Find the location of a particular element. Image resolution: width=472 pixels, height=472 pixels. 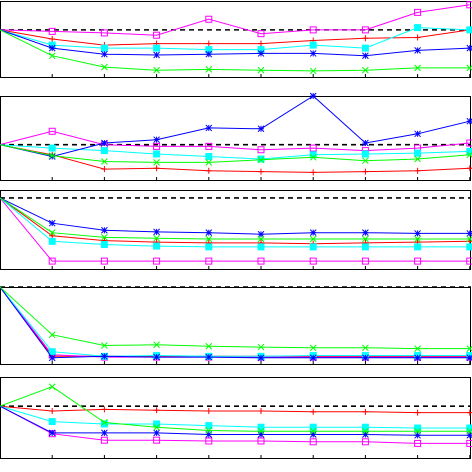

series-red is located at coordinates (236, 410).